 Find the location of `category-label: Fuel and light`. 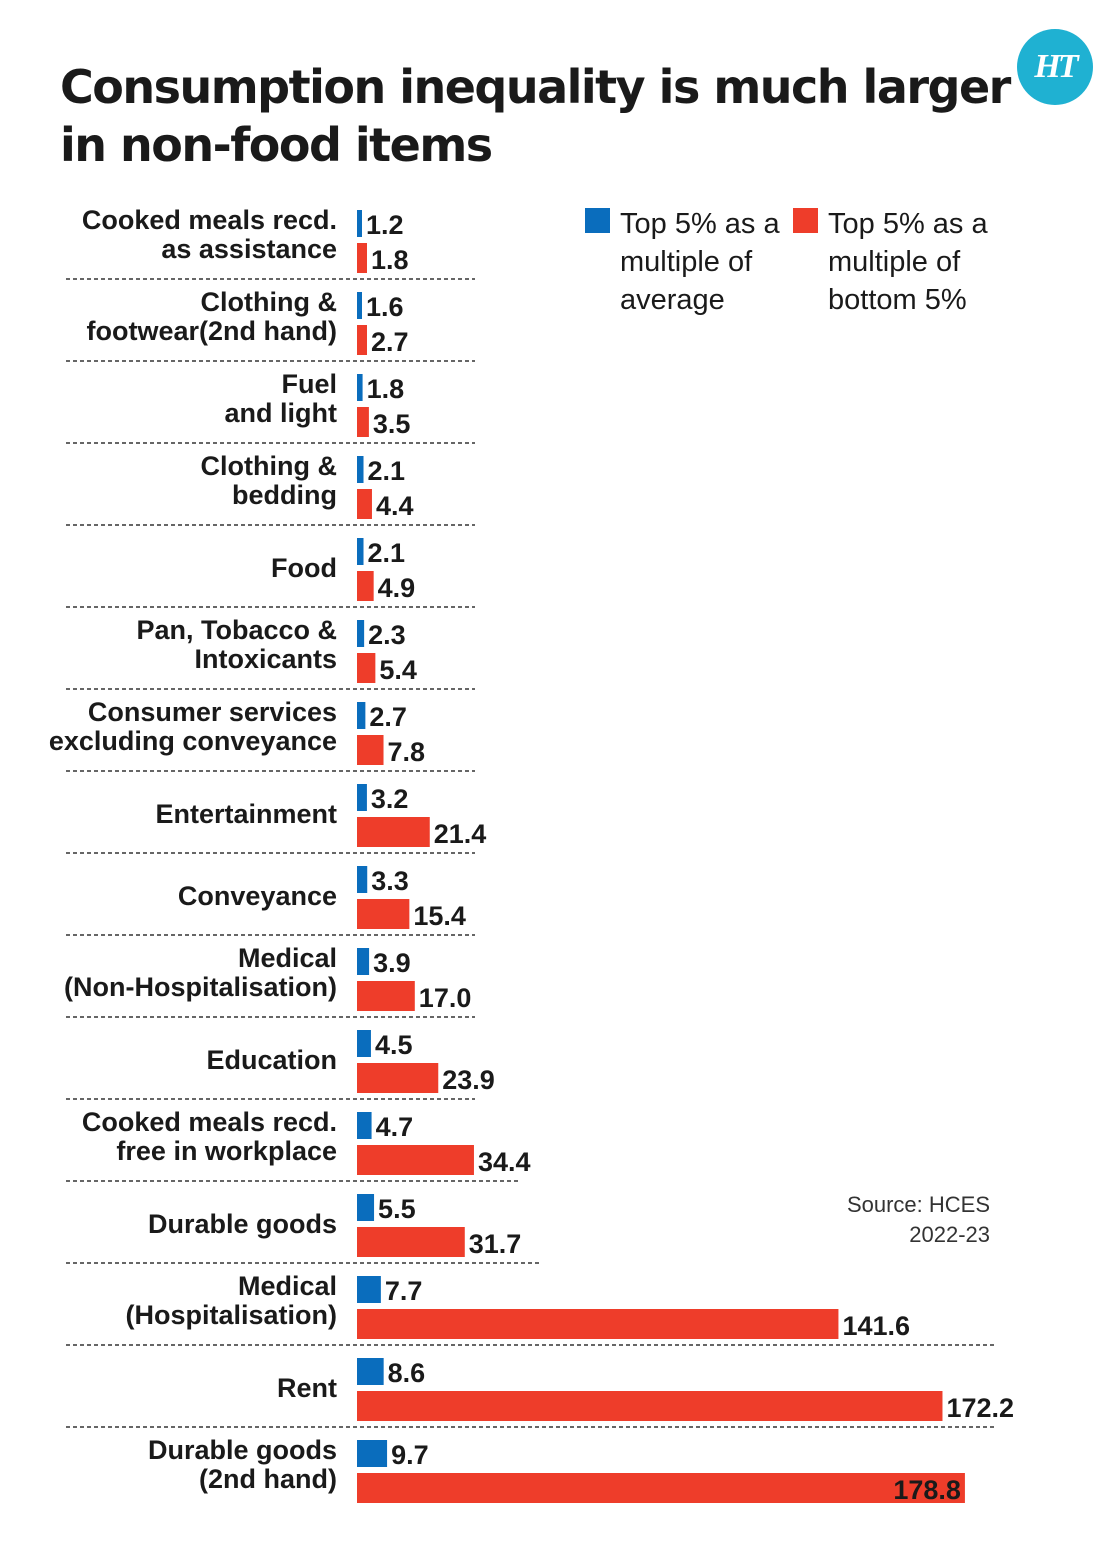

category-label: Fuel and light is located at coordinates (281, 398).